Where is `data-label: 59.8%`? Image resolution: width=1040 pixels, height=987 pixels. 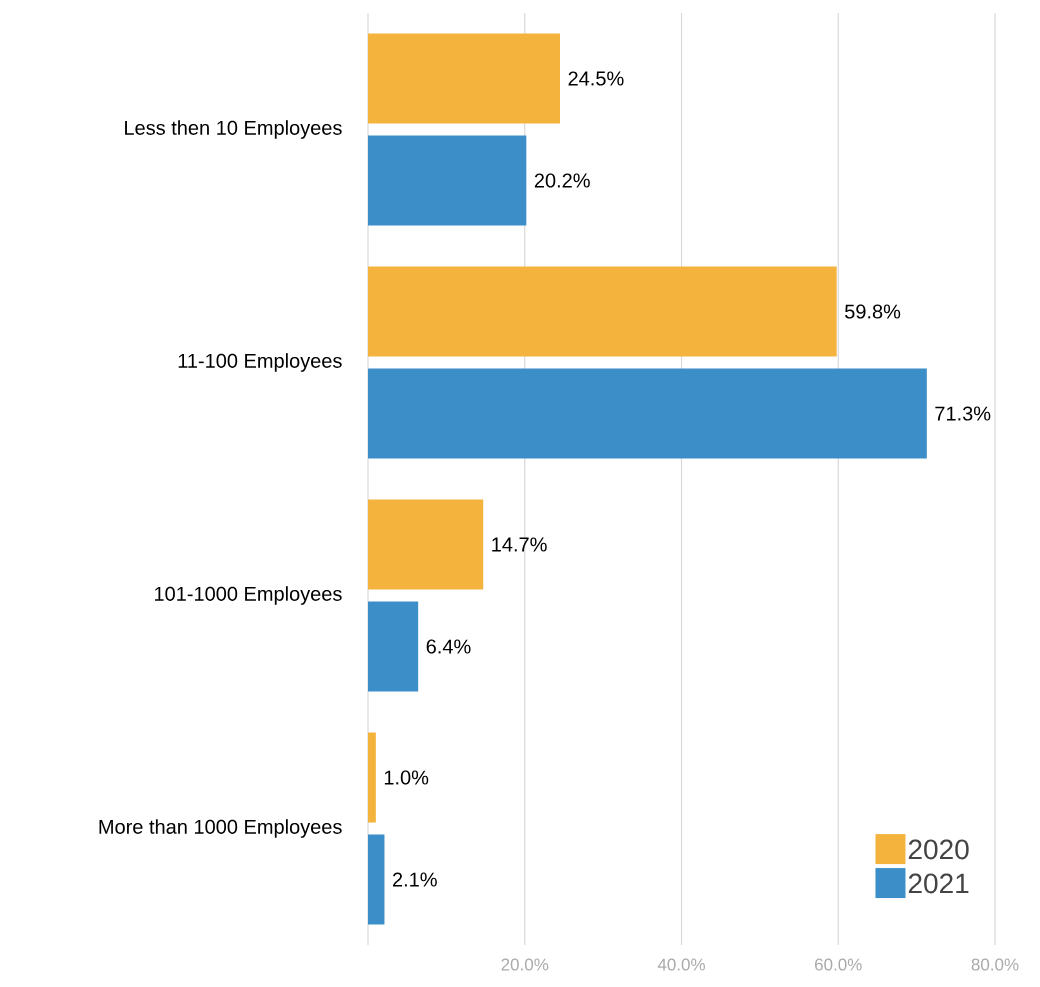 data-label: 59.8% is located at coordinates (873, 311).